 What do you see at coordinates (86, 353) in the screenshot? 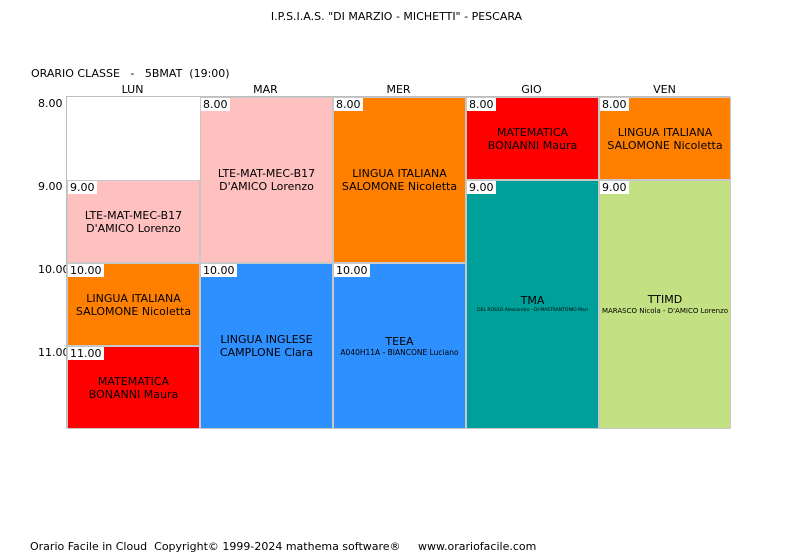
I see `lesson-time: 11.00` at bounding box center [86, 353].